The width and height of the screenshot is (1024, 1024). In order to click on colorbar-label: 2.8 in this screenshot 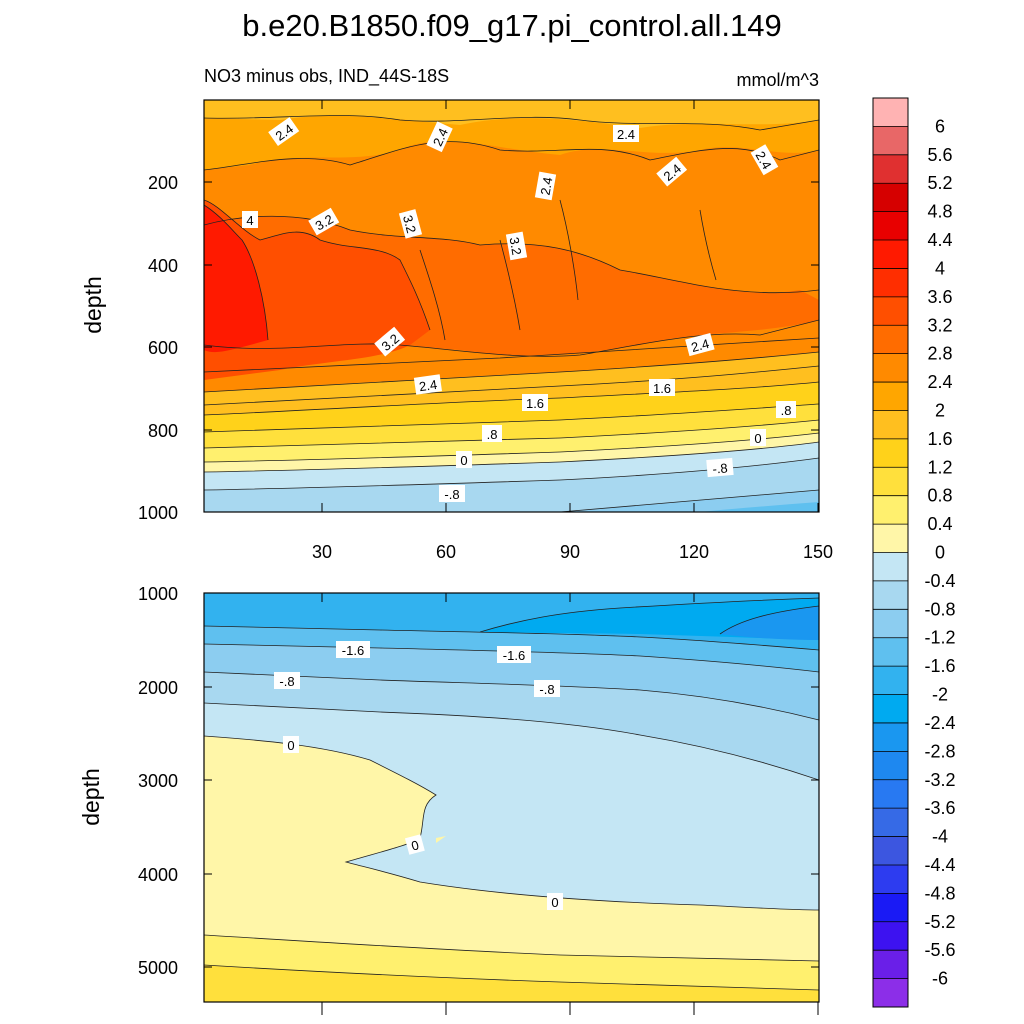, I will do `click(939, 354)`.